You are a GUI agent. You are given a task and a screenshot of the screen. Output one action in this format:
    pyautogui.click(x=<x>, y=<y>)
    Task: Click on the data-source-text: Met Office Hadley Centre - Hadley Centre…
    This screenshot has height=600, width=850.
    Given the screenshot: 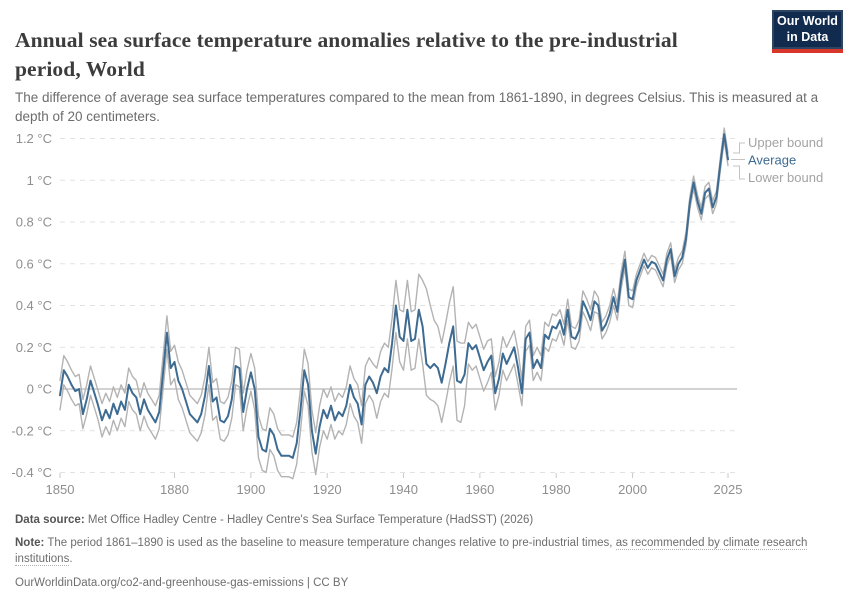 What is the action you would take?
    pyautogui.click(x=310, y=520)
    